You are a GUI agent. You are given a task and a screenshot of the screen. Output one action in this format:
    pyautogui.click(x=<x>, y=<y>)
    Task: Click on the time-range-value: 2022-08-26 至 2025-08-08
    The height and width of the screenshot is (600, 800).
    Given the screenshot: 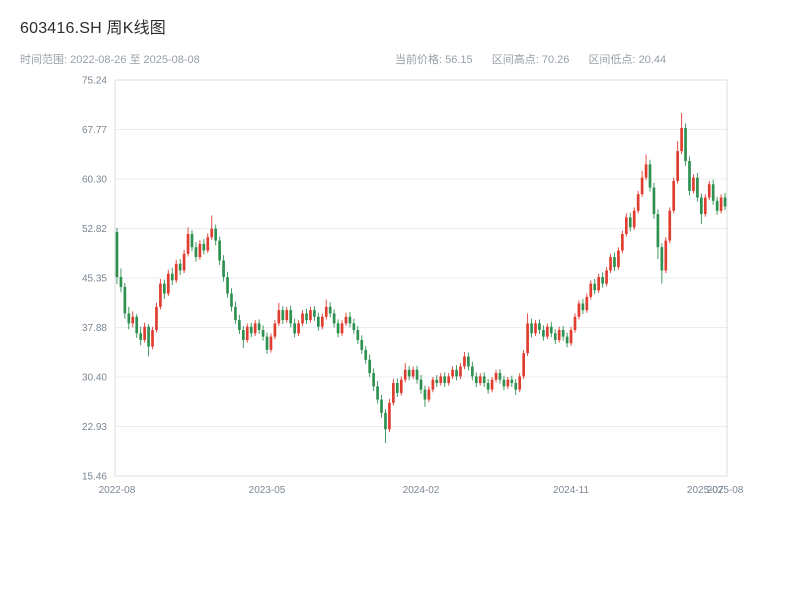 What is the action you would take?
    pyautogui.click(x=135, y=60)
    